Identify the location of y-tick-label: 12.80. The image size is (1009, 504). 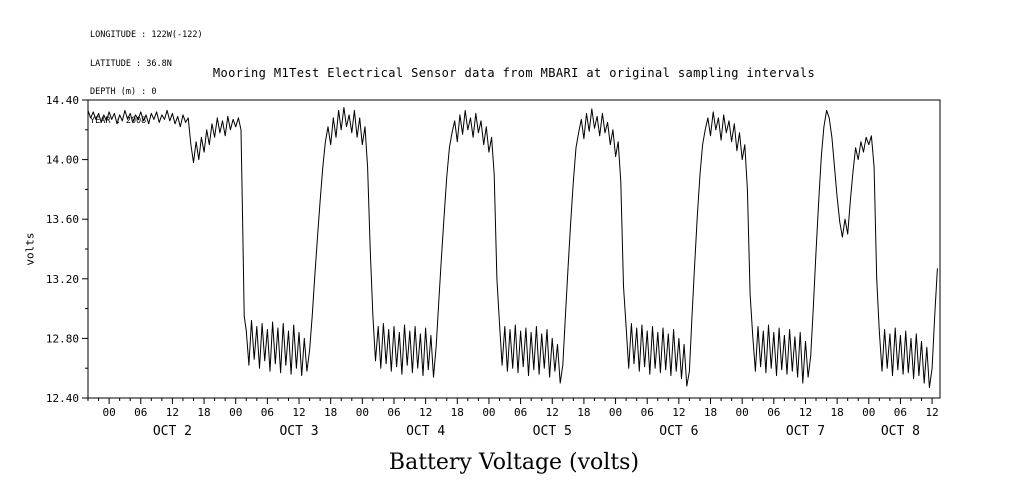
(62, 338).